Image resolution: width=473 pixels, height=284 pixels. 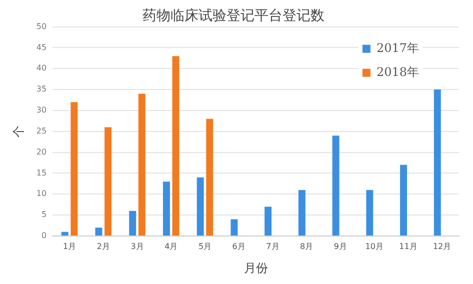 What do you see at coordinates (398, 71) in the screenshot?
I see `legend-label: 2018年` at bounding box center [398, 71].